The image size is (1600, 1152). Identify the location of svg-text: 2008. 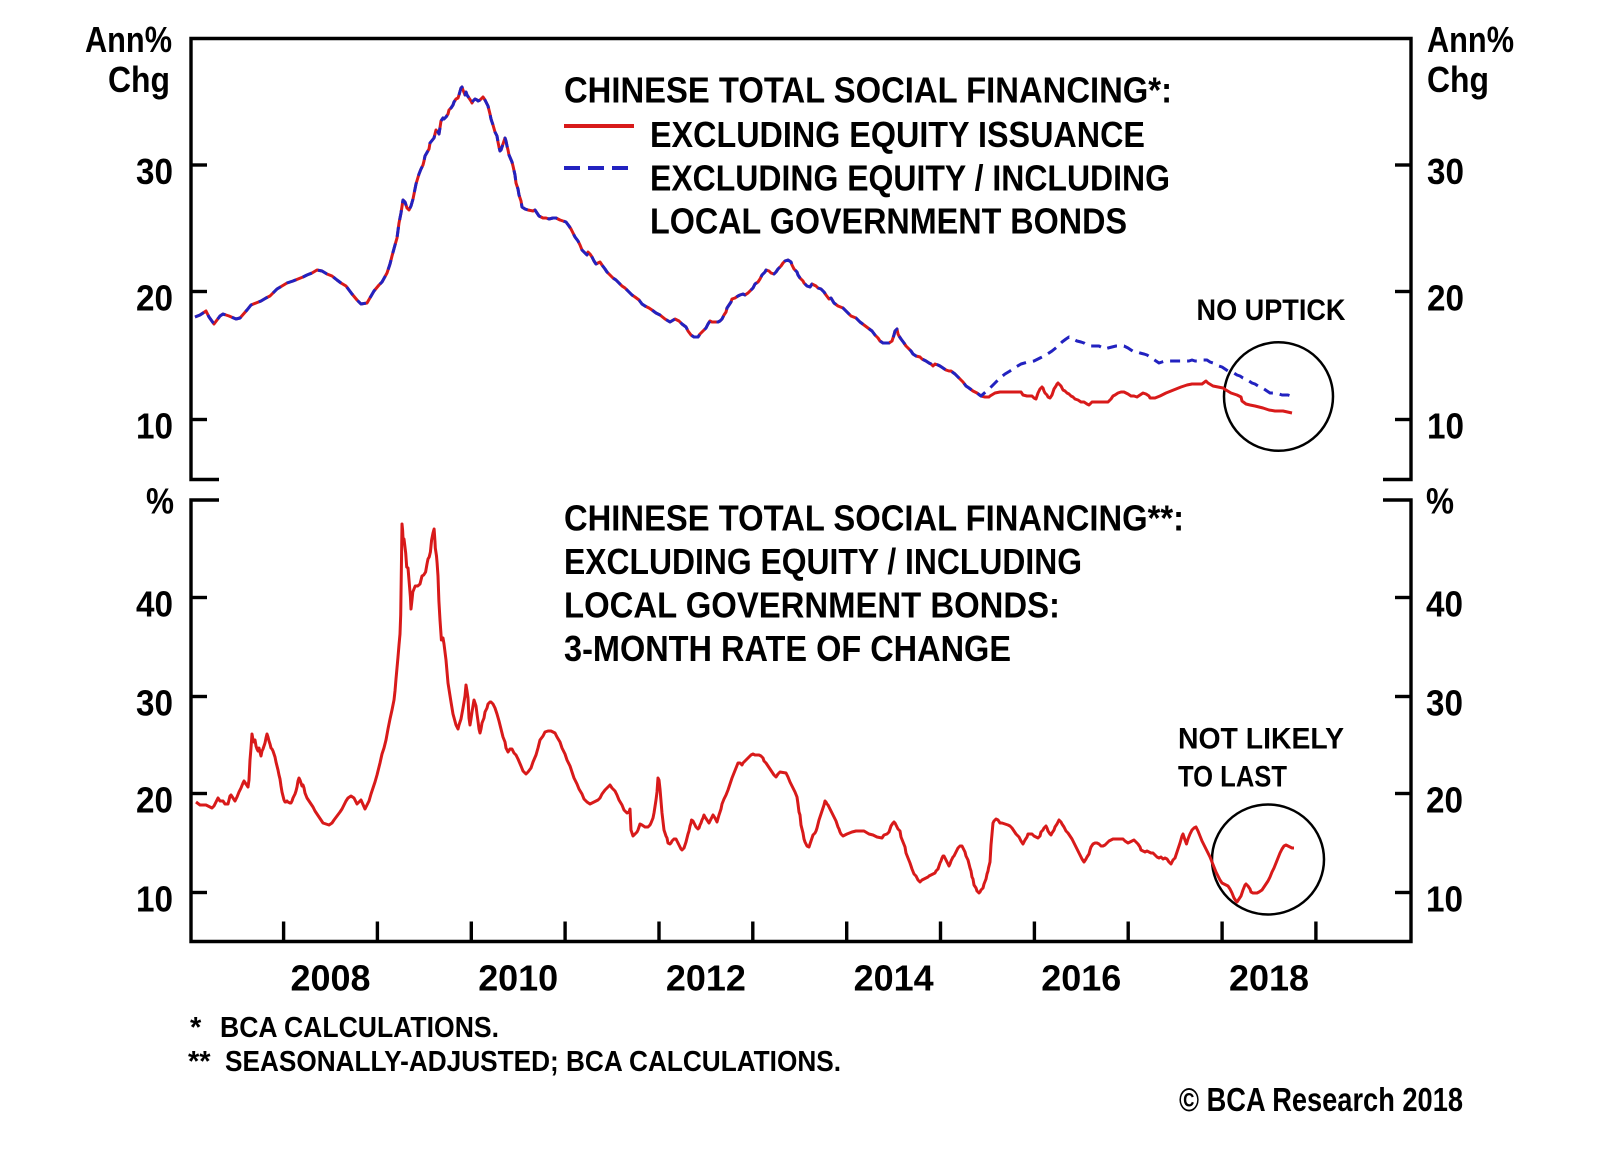
(331, 978).